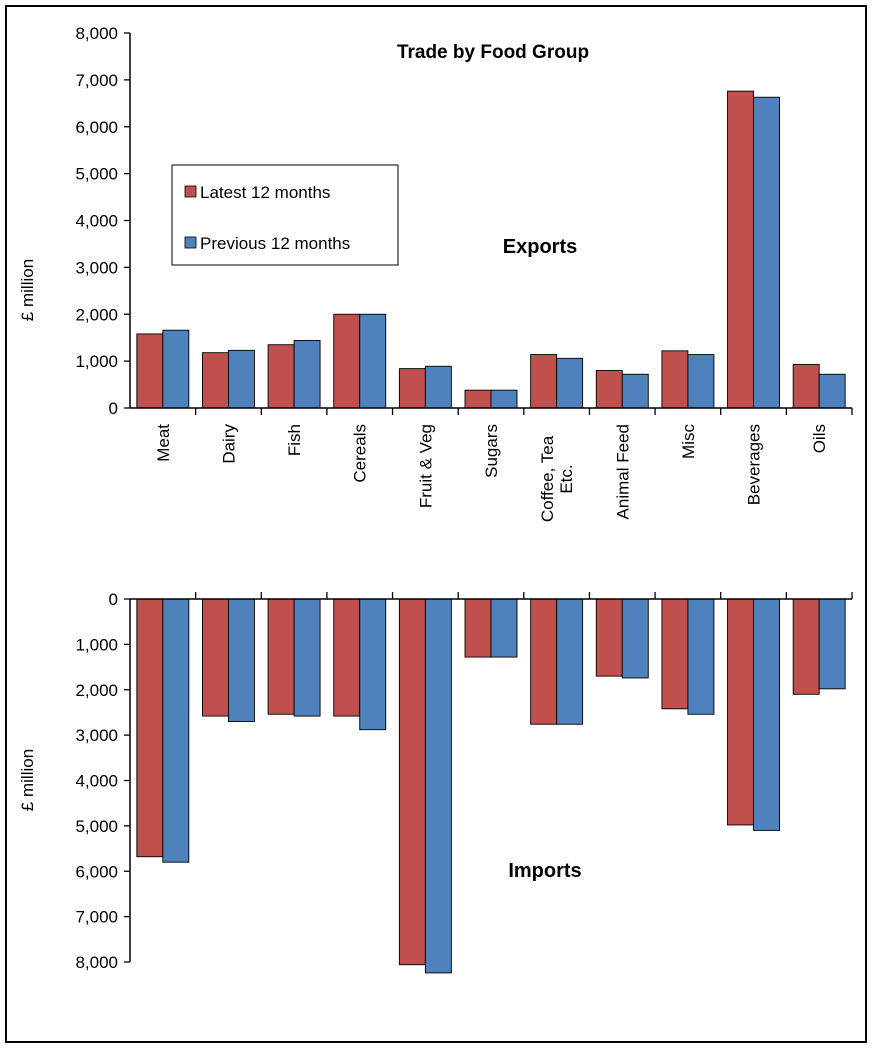  What do you see at coordinates (96, 80) in the screenshot?
I see `exports-tick-label: 7,000` at bounding box center [96, 80].